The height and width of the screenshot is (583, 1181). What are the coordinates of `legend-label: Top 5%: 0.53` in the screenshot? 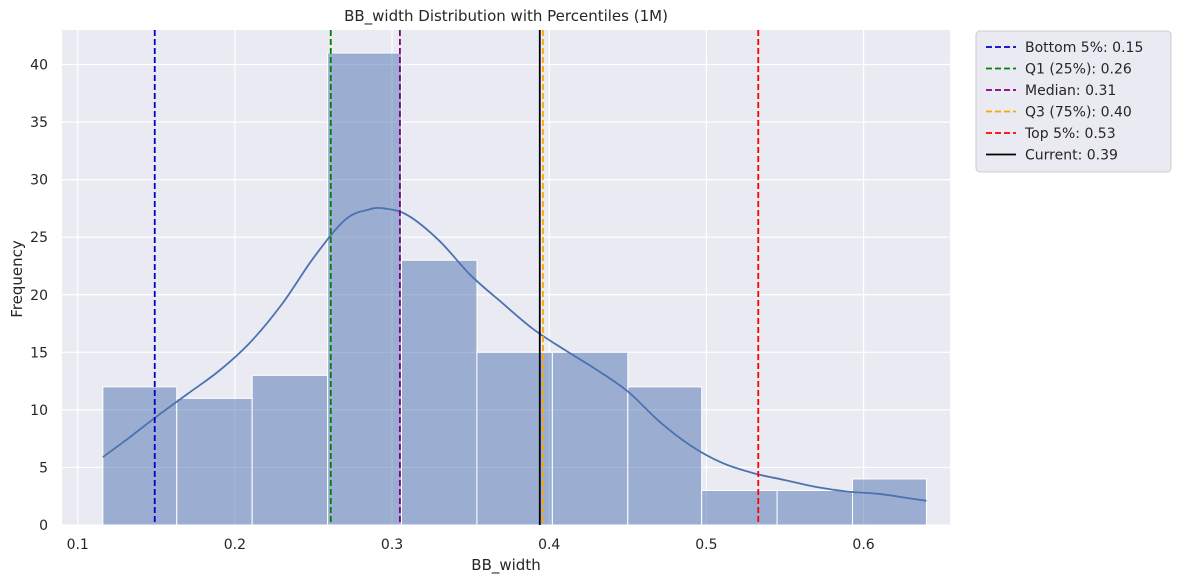 It's located at (1070, 134).